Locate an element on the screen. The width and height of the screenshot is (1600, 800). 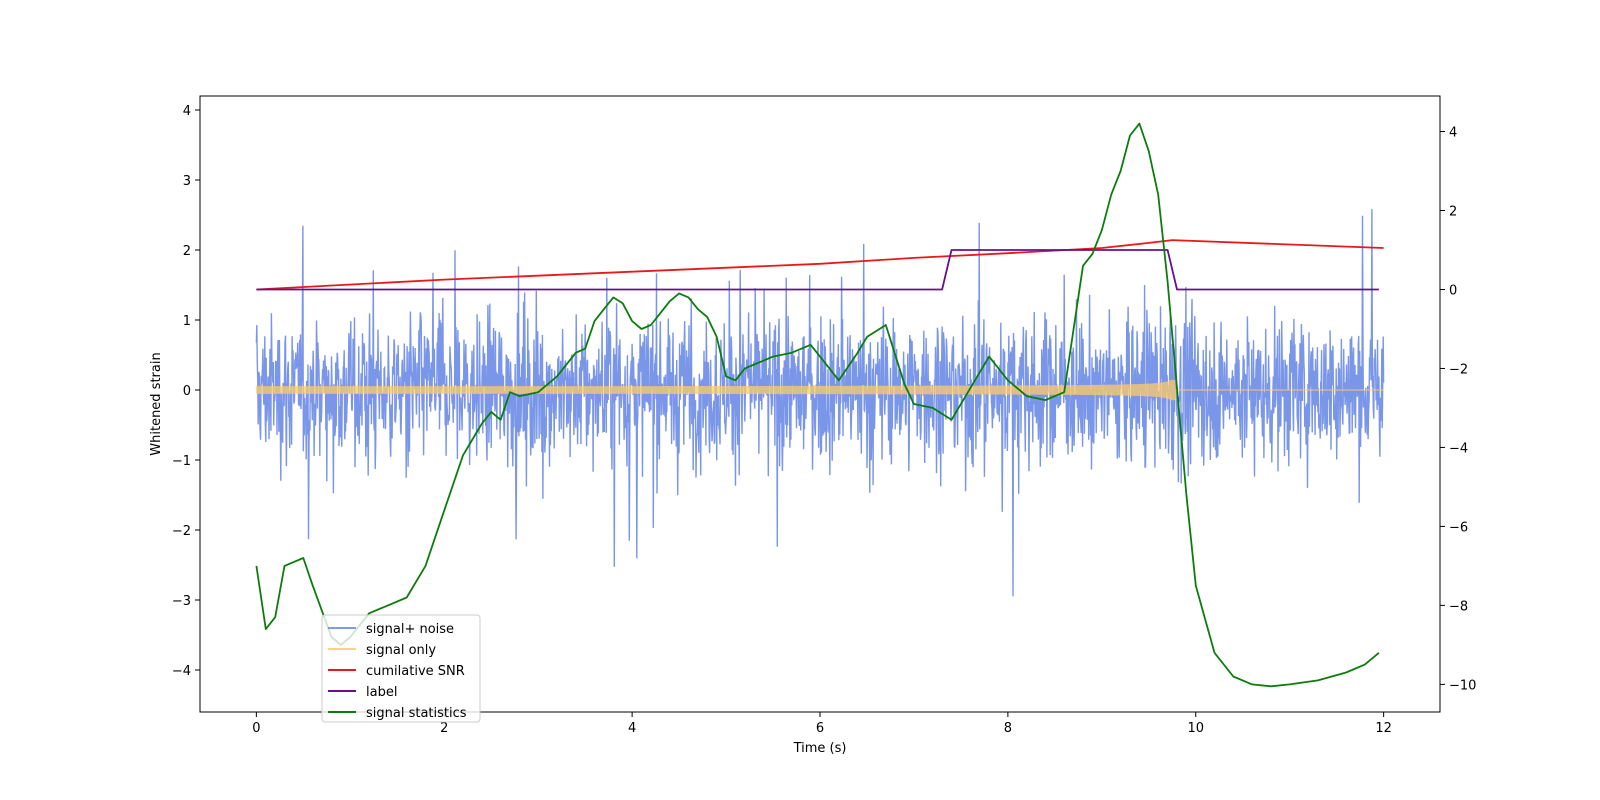
y2-tick-label: −4 is located at coordinates (1458, 448).